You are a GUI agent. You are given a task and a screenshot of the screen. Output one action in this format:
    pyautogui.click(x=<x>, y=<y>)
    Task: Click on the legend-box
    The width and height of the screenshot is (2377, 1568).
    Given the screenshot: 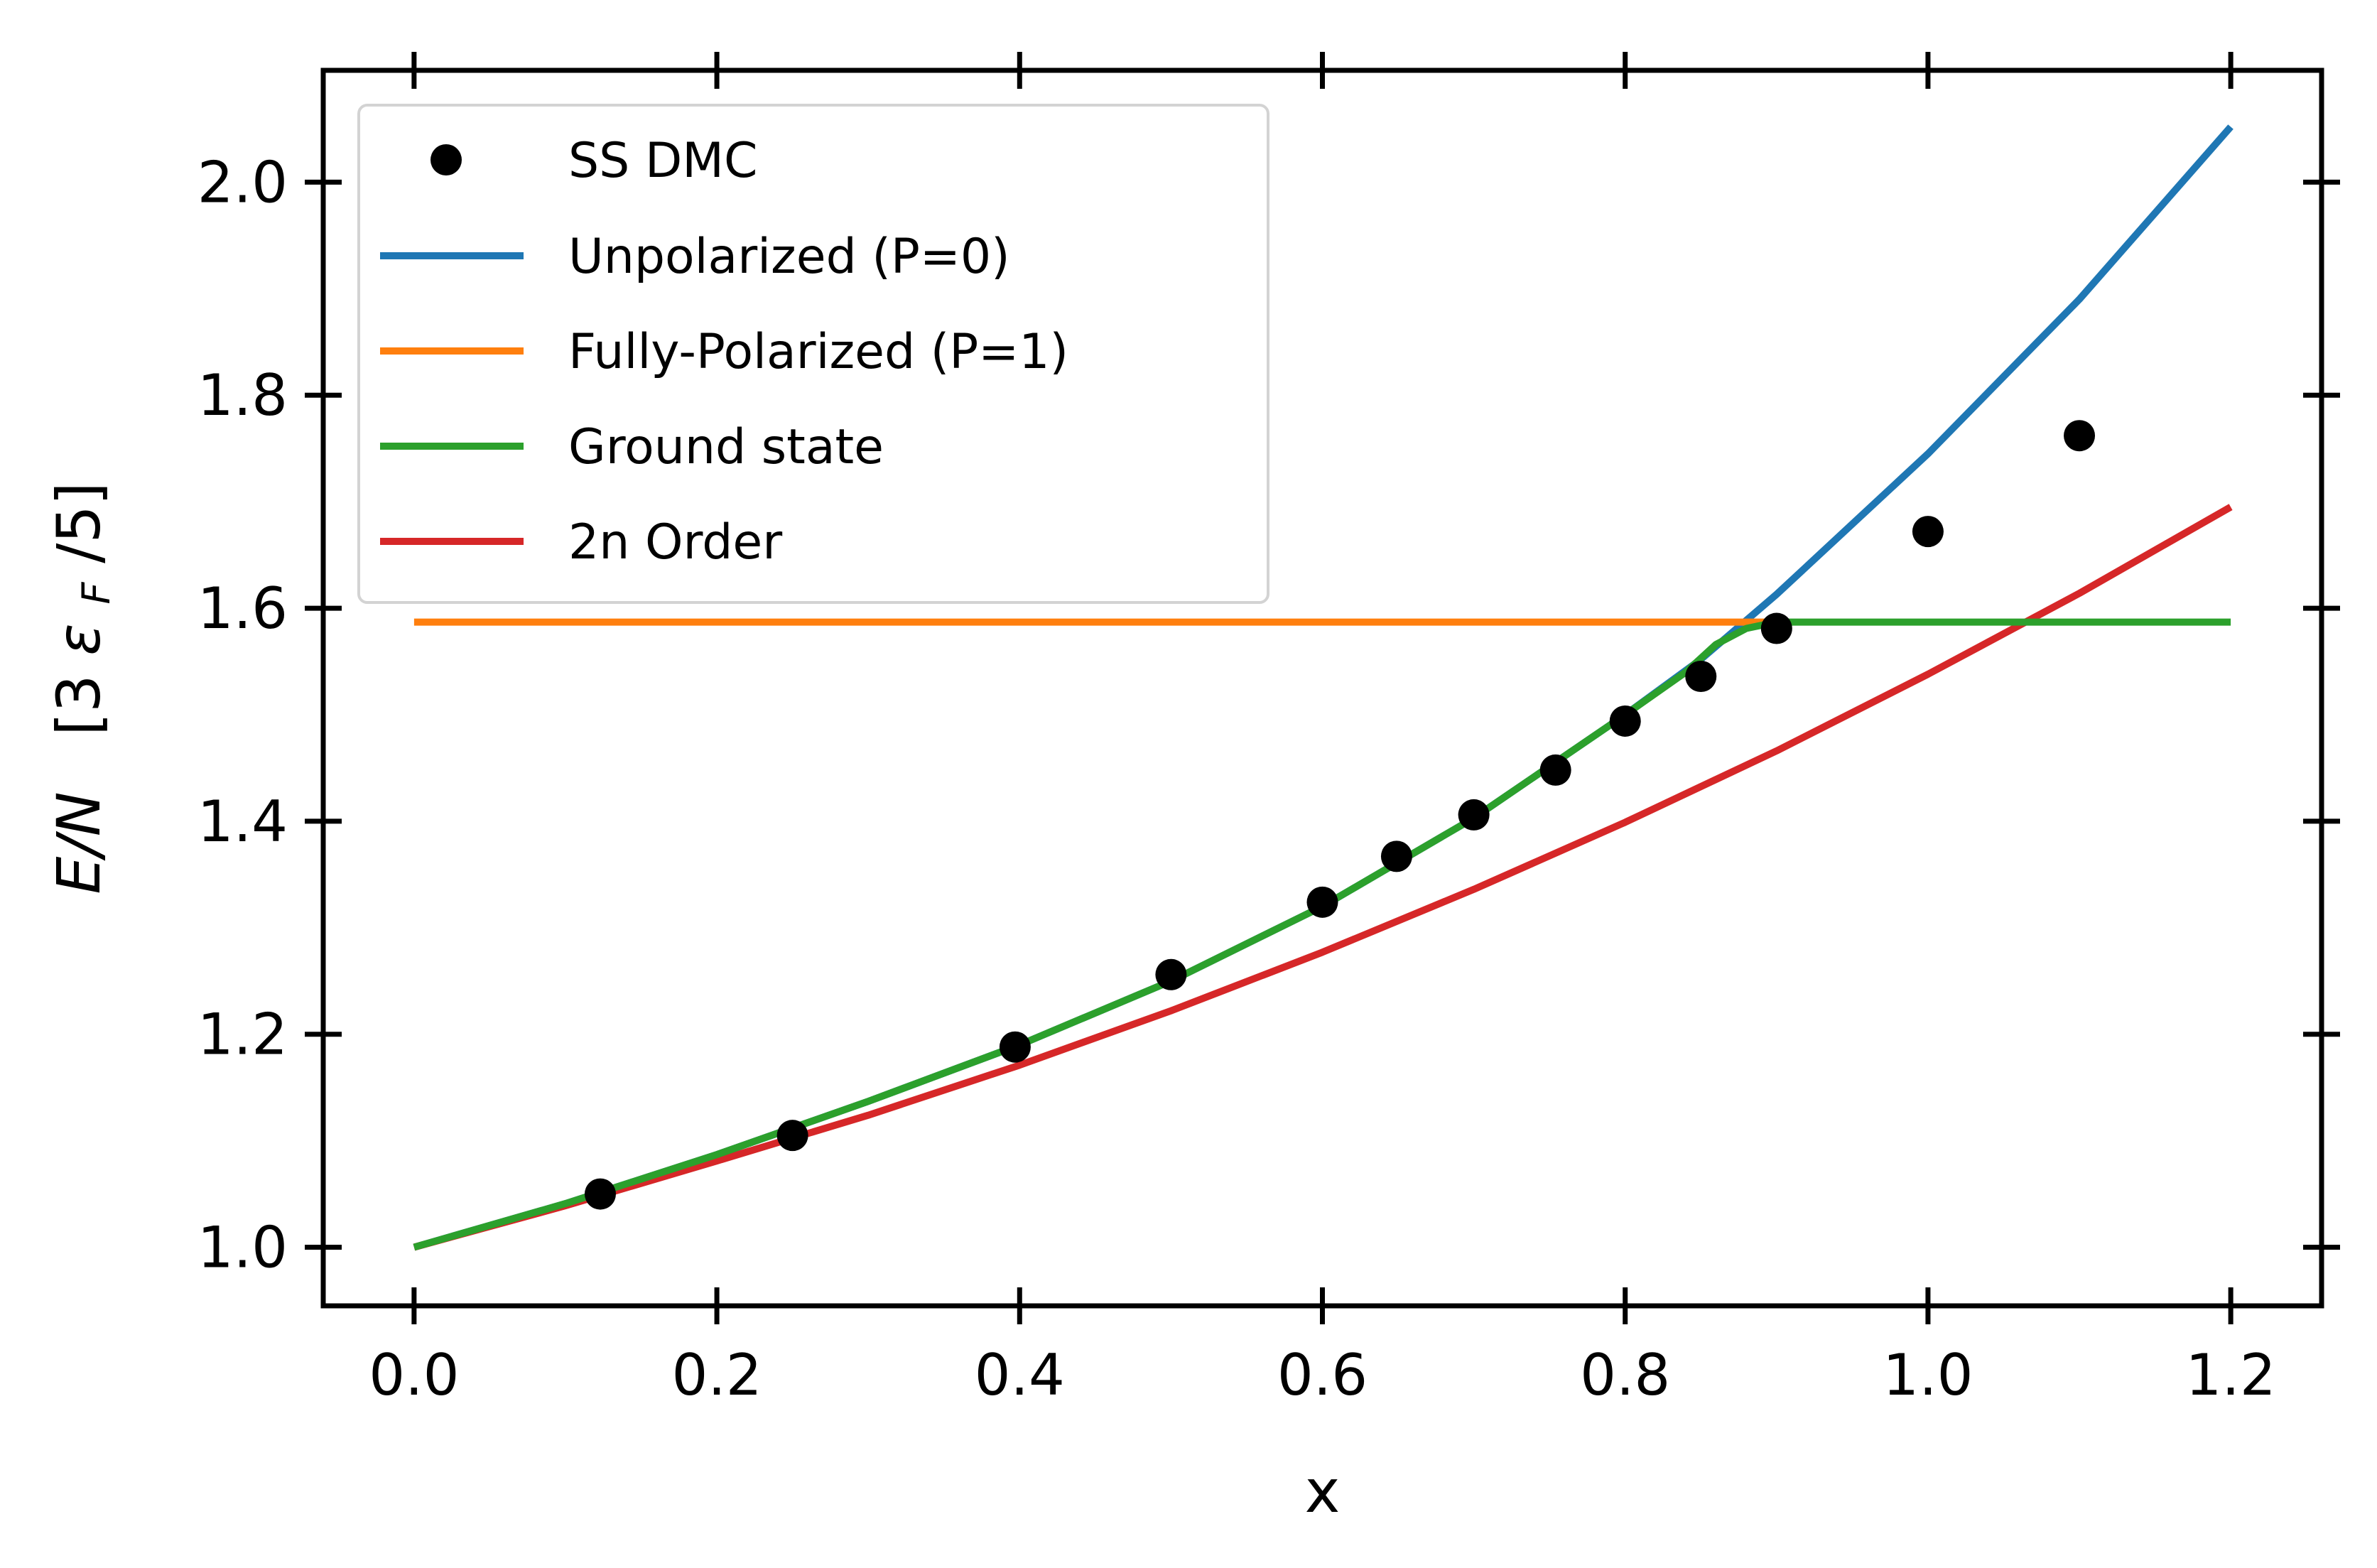 What is the action you would take?
    pyautogui.click(x=813, y=354)
    